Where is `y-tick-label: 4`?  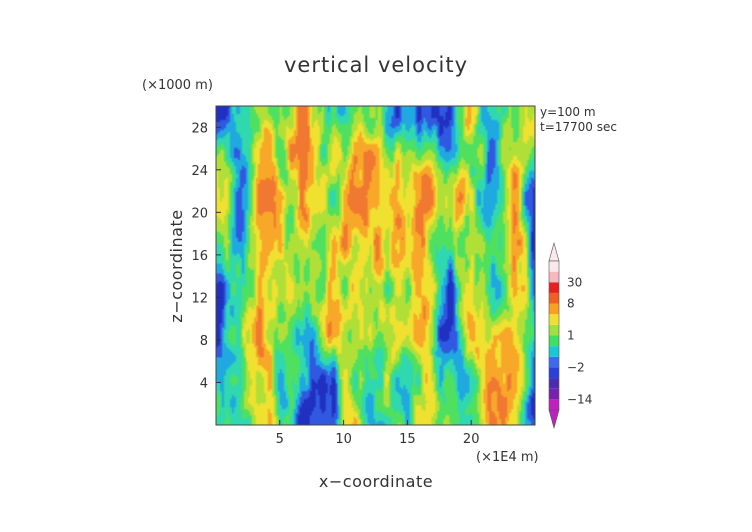
y-tick-label: 4 is located at coordinates (204, 383).